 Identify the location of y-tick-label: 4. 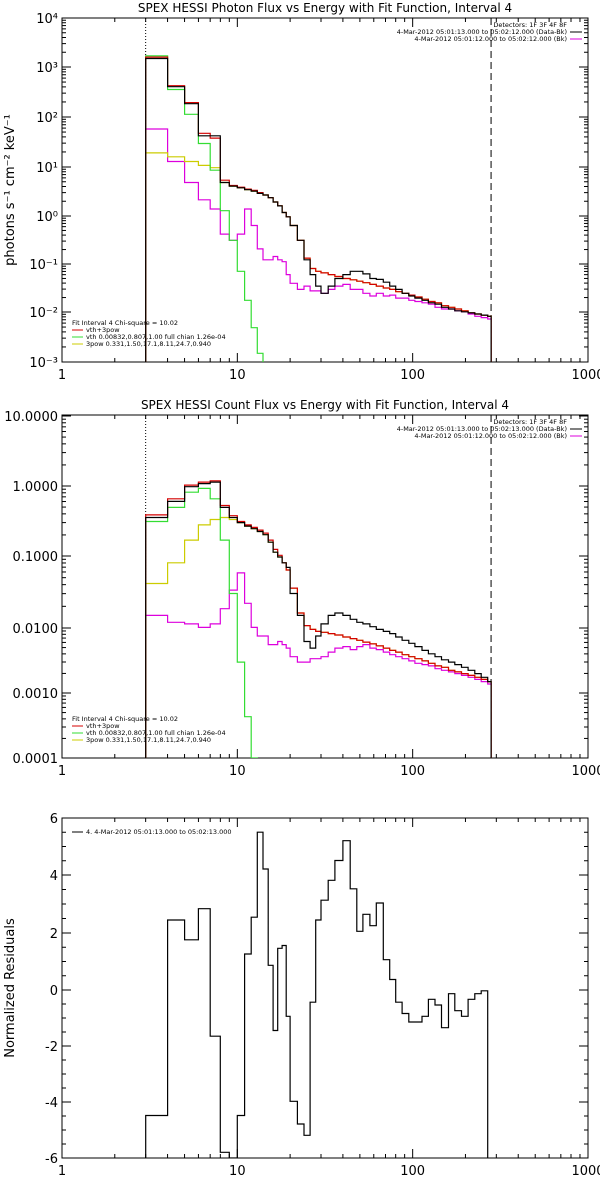
(54, 876).